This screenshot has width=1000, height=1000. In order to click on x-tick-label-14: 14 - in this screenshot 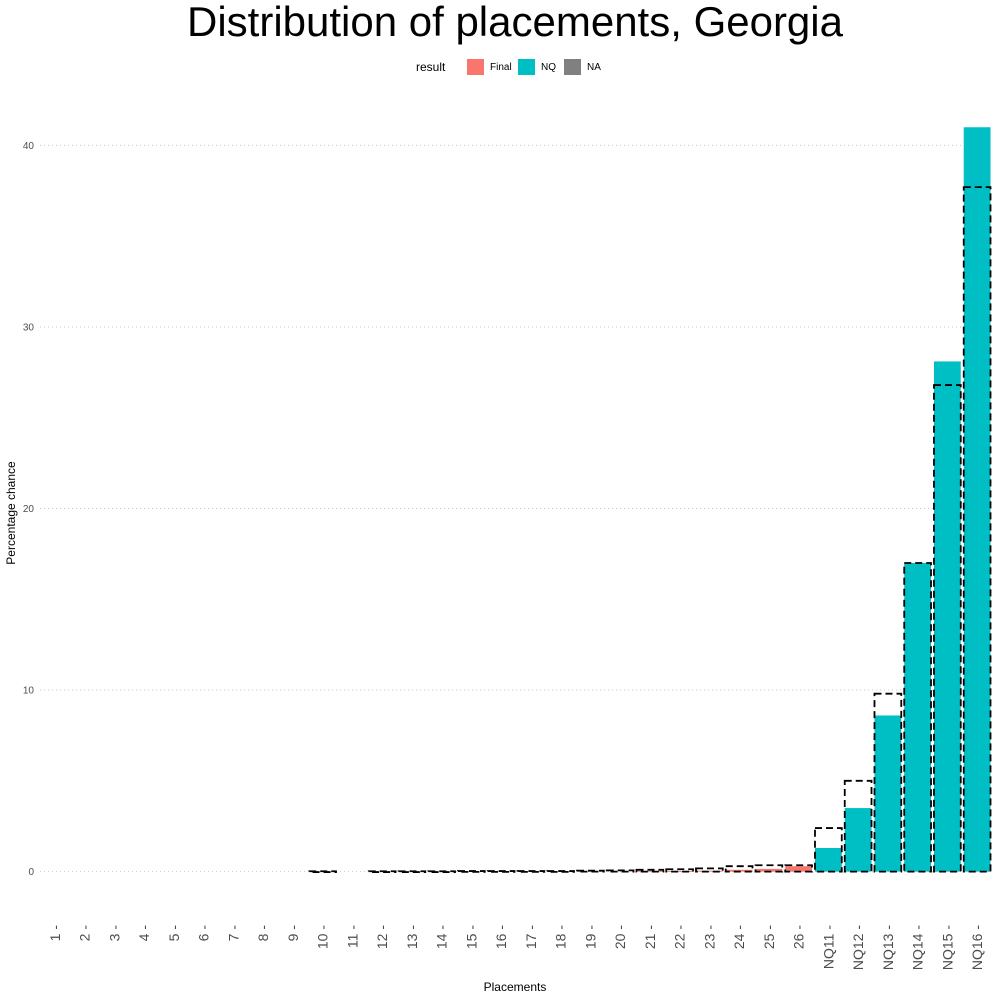, I will do `click(442, 937)`.